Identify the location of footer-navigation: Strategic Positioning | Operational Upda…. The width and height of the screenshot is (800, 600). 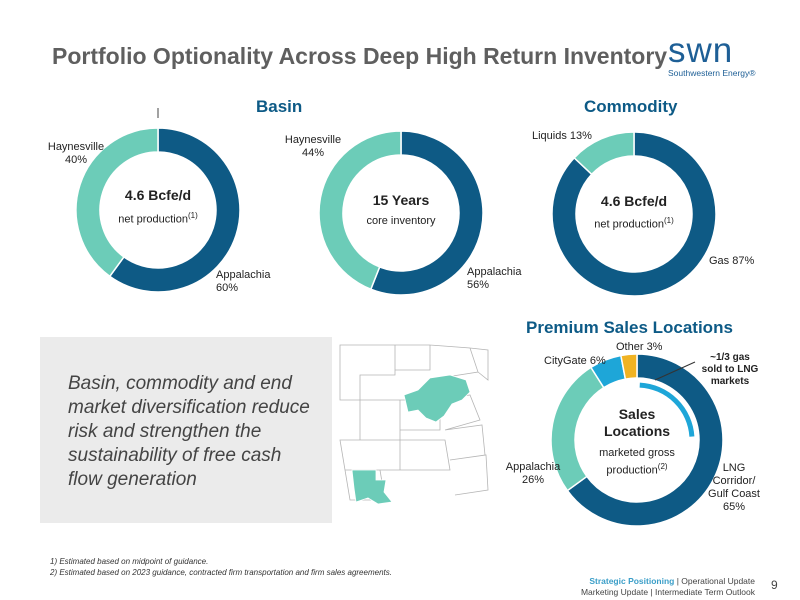
(655, 587).